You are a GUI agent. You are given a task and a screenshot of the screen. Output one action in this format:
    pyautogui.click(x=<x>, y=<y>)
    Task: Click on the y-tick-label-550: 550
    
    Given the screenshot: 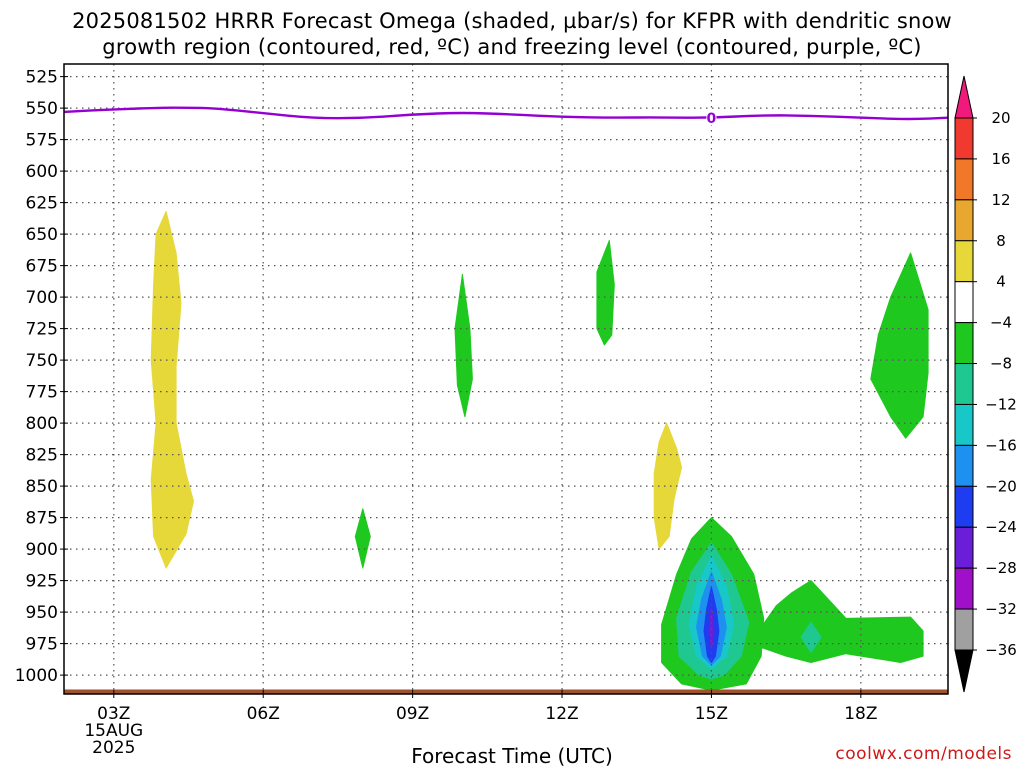 What is the action you would take?
    pyautogui.click(x=42, y=109)
    